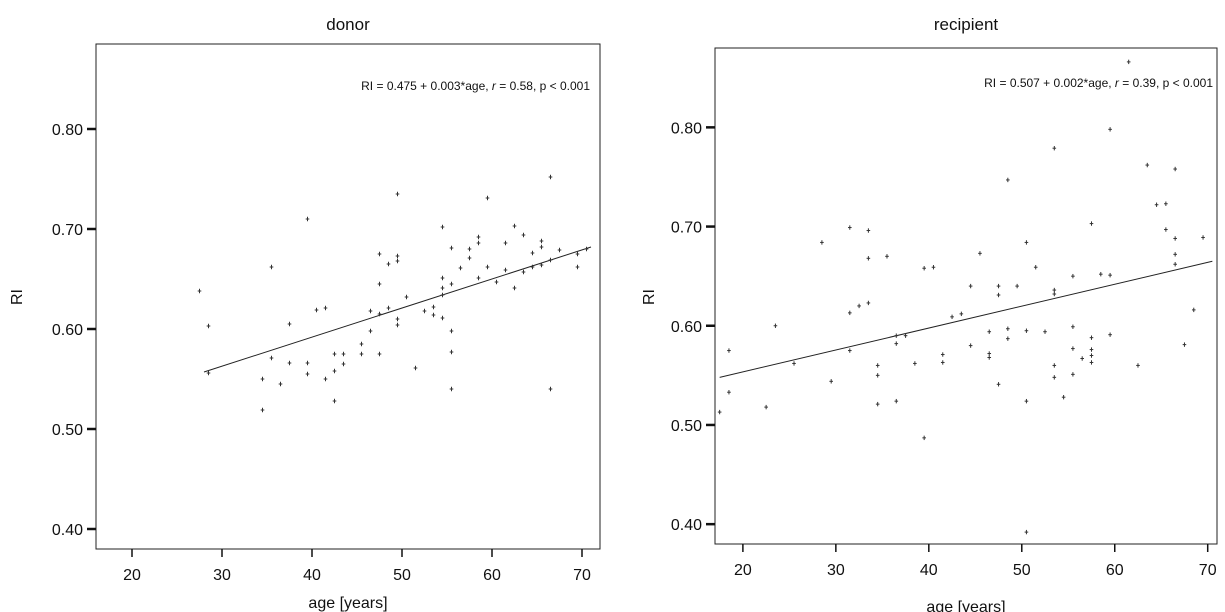 This screenshot has height=612, width=1225. What do you see at coordinates (494, 86) in the screenshot?
I see `annotation-r-symbol: r` at bounding box center [494, 86].